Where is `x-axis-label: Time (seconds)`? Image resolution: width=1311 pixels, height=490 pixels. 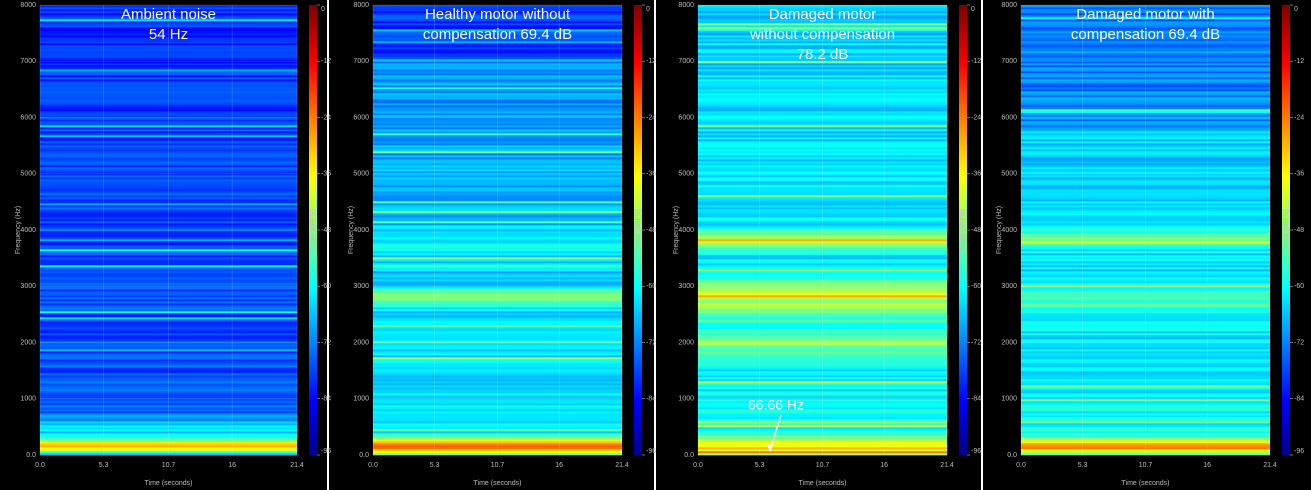
x-axis-label: Time (seconds) is located at coordinates (498, 483).